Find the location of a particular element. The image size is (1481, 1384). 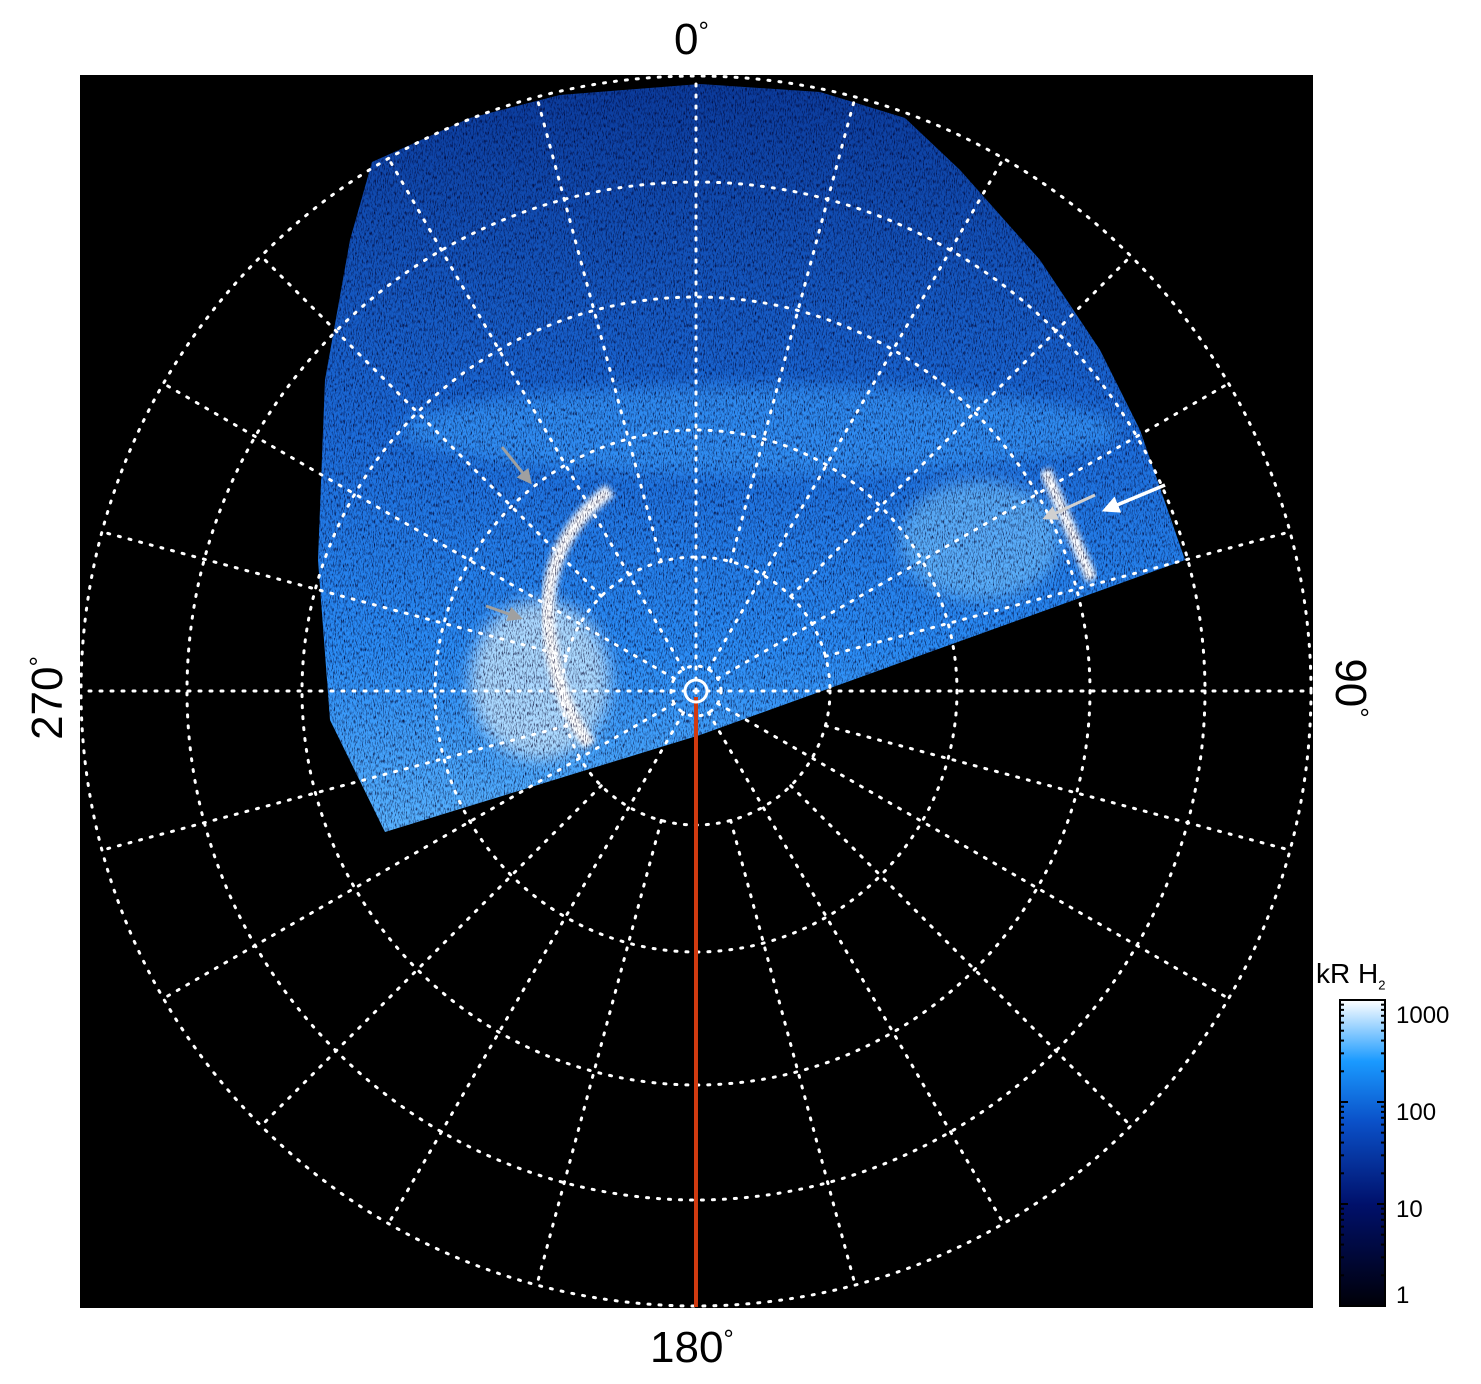

colorbar-title: kR H2 is located at coordinates (1351, 975).